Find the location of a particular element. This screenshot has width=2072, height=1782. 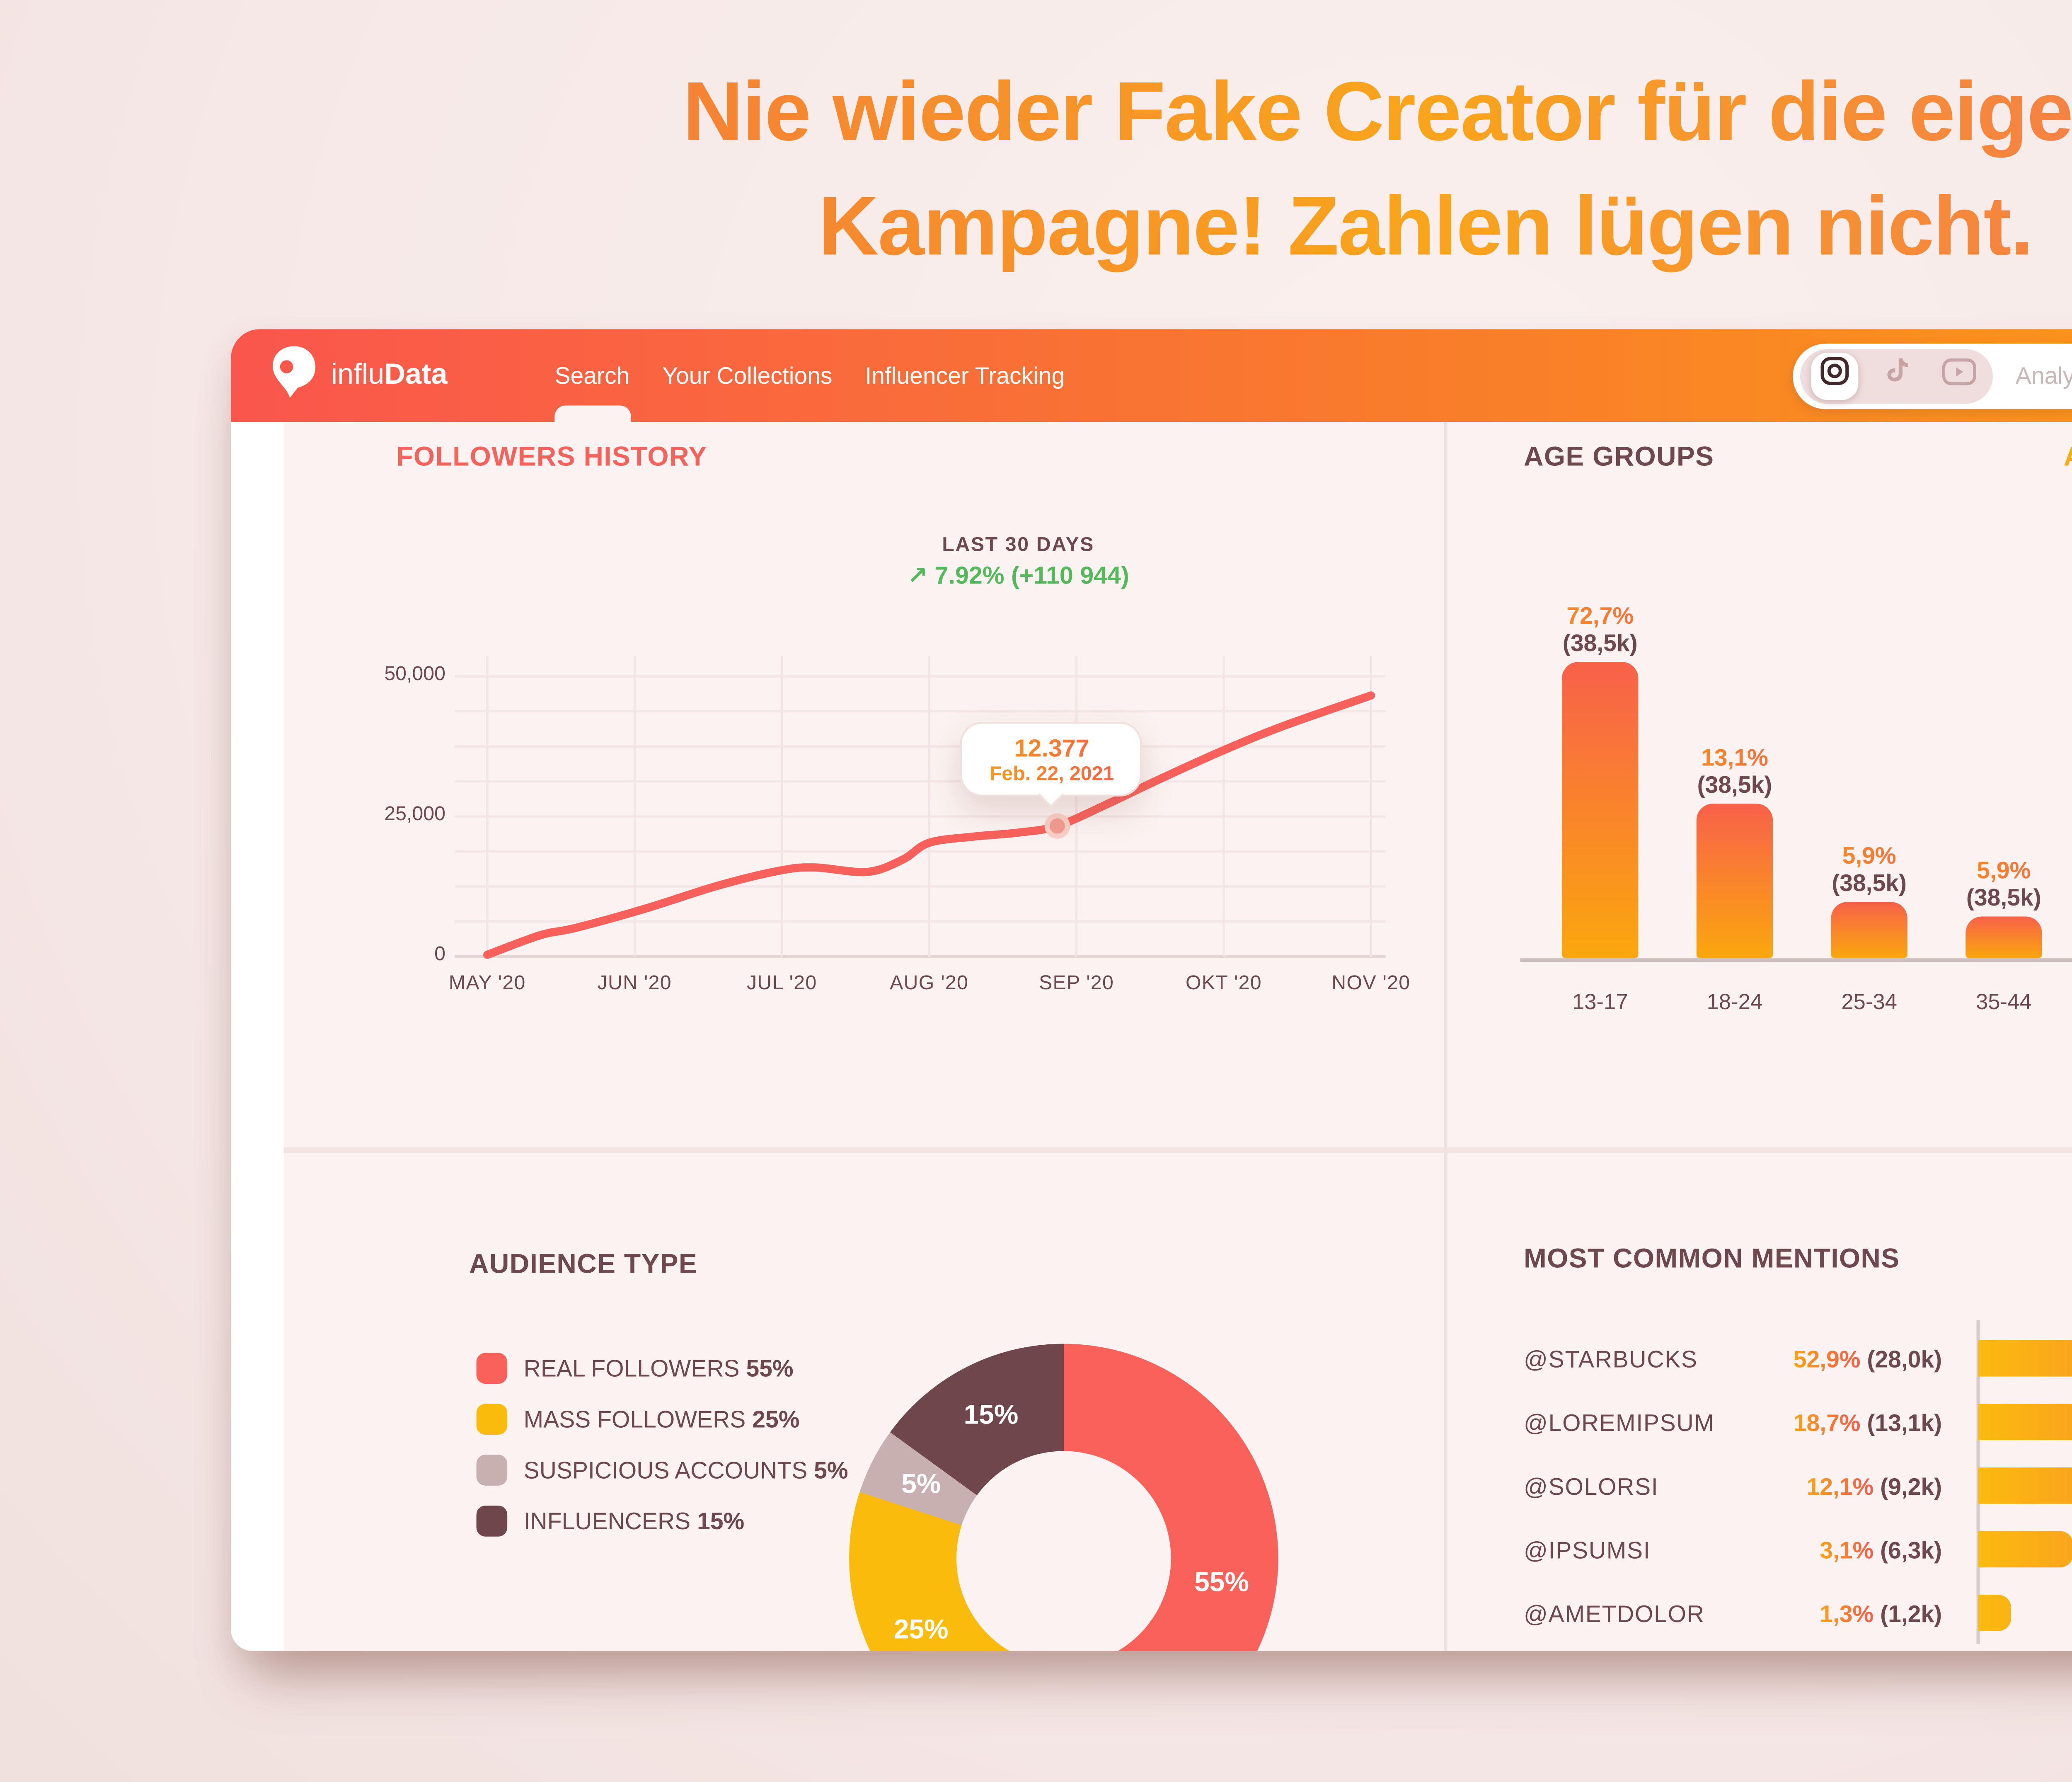

x-tick-label: OKT '20 is located at coordinates (1224, 984).